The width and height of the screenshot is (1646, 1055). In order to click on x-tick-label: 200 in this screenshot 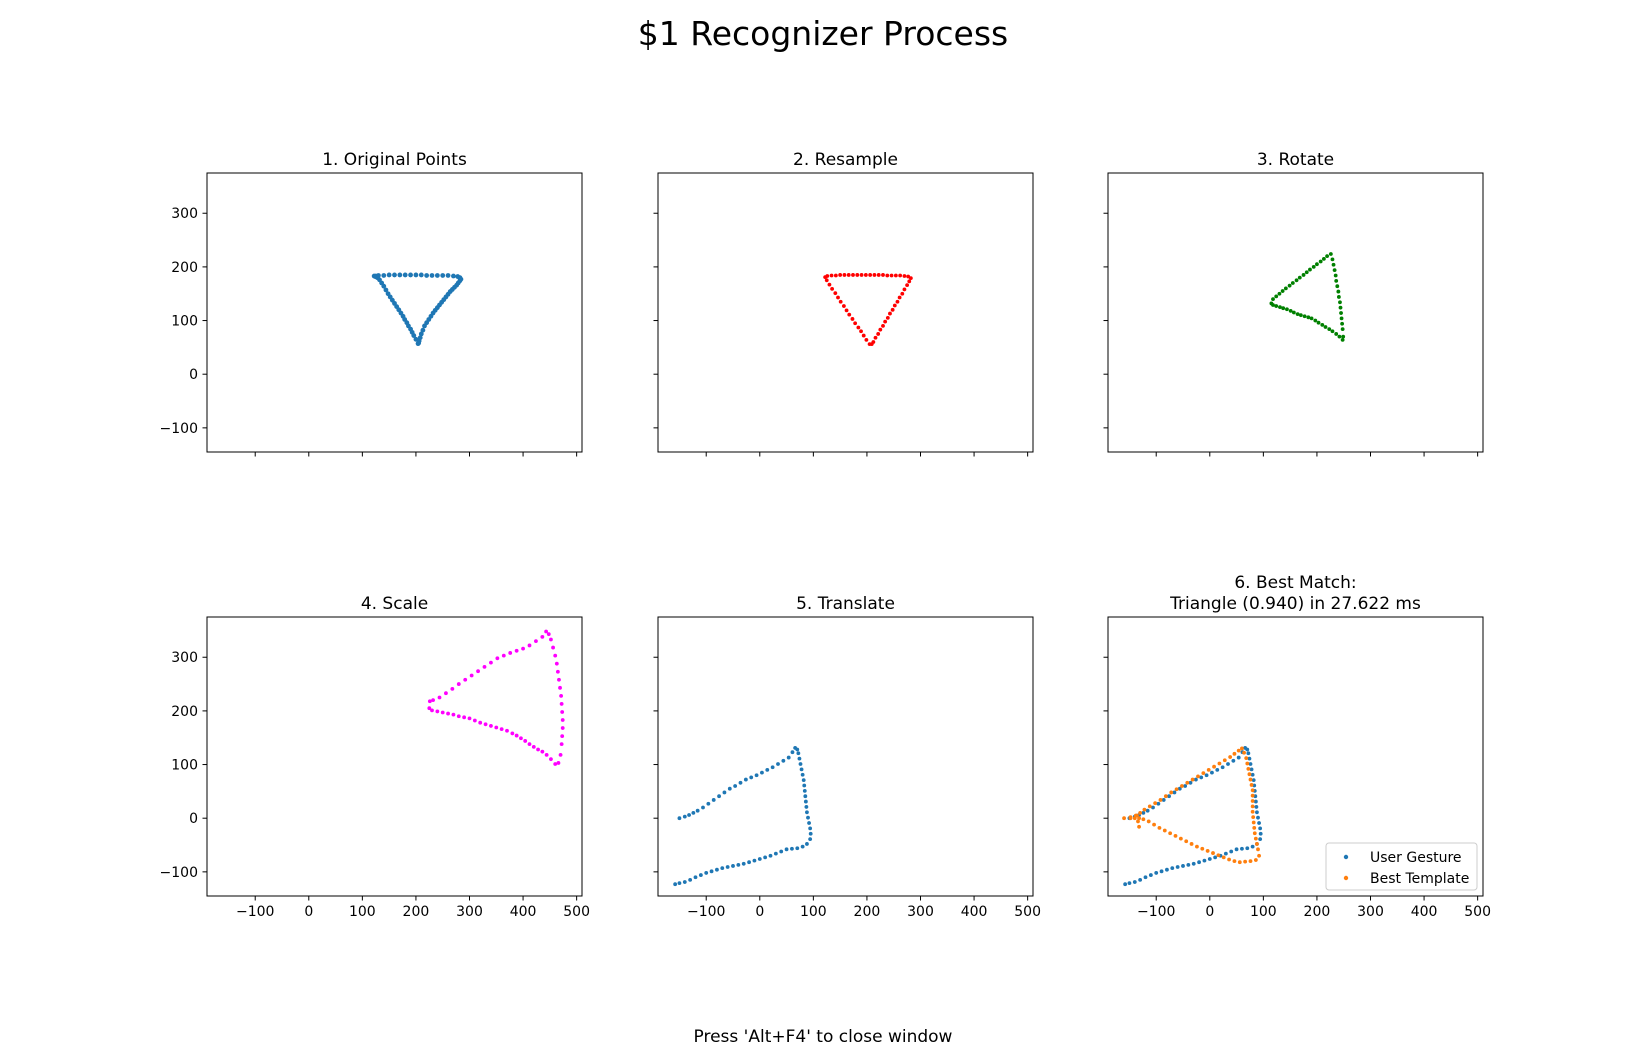, I will do `click(1317, 912)`.